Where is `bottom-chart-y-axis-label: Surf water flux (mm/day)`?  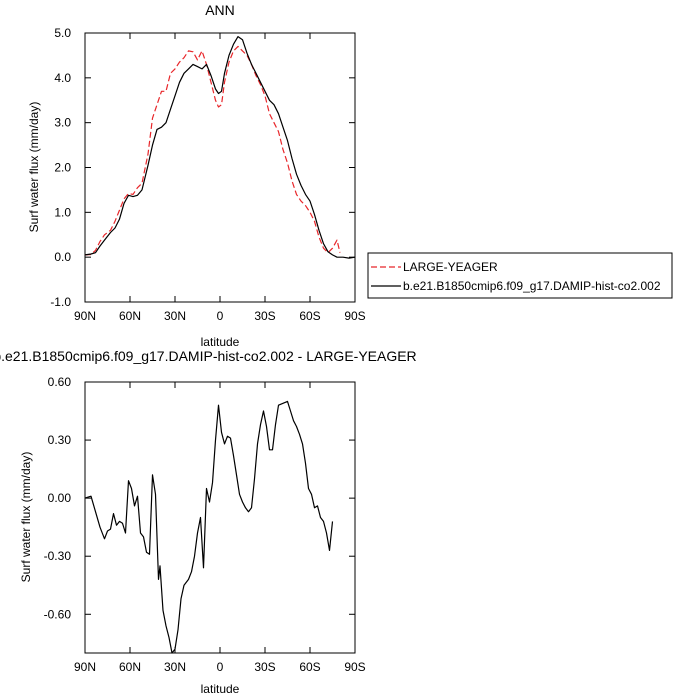
bottom-chart-y-axis-label: Surf water flux (mm/day) is located at coordinates (26, 517).